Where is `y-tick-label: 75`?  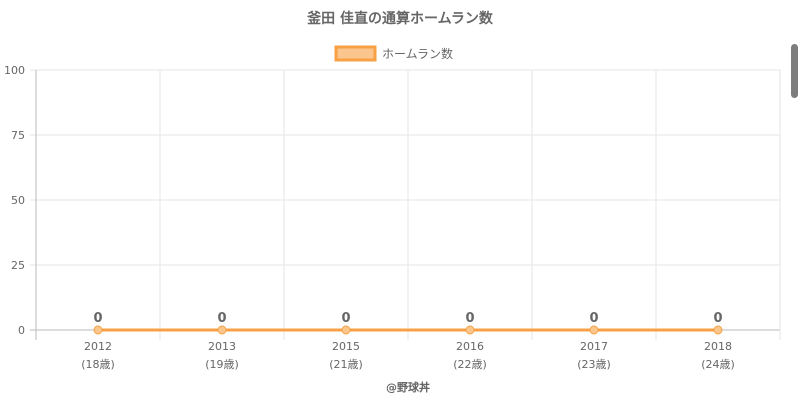
y-tick-label: 75 is located at coordinates (18, 135).